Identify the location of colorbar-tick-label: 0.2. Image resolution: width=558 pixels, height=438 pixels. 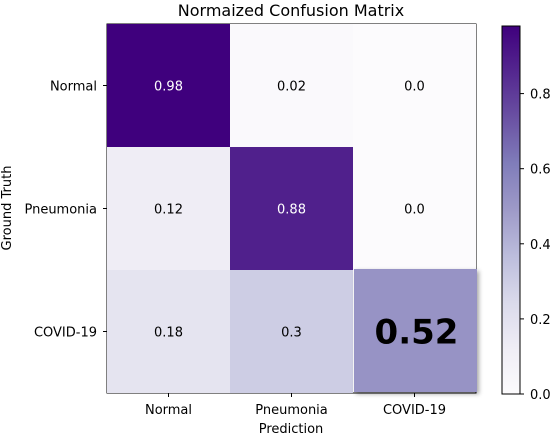
(540, 320).